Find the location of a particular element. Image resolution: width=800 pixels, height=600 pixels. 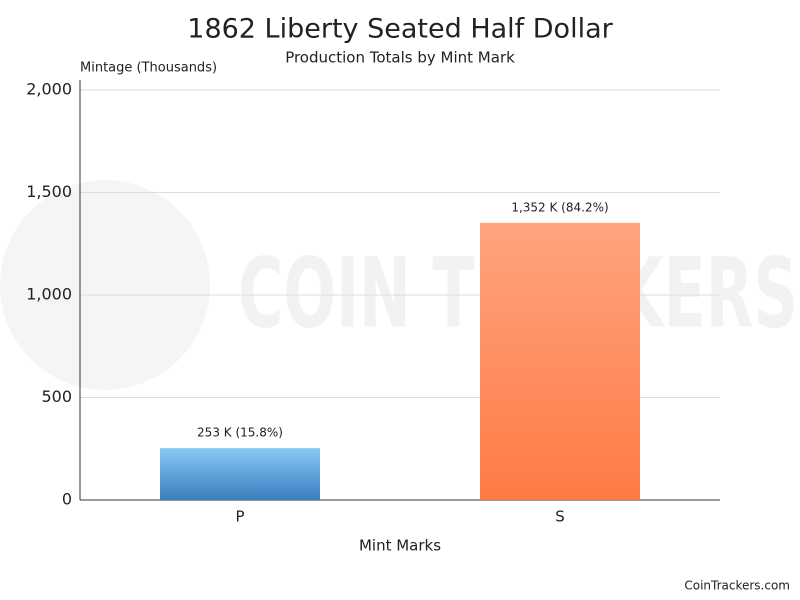

y-axis-label: Mintage (Thousands) is located at coordinates (148, 68).